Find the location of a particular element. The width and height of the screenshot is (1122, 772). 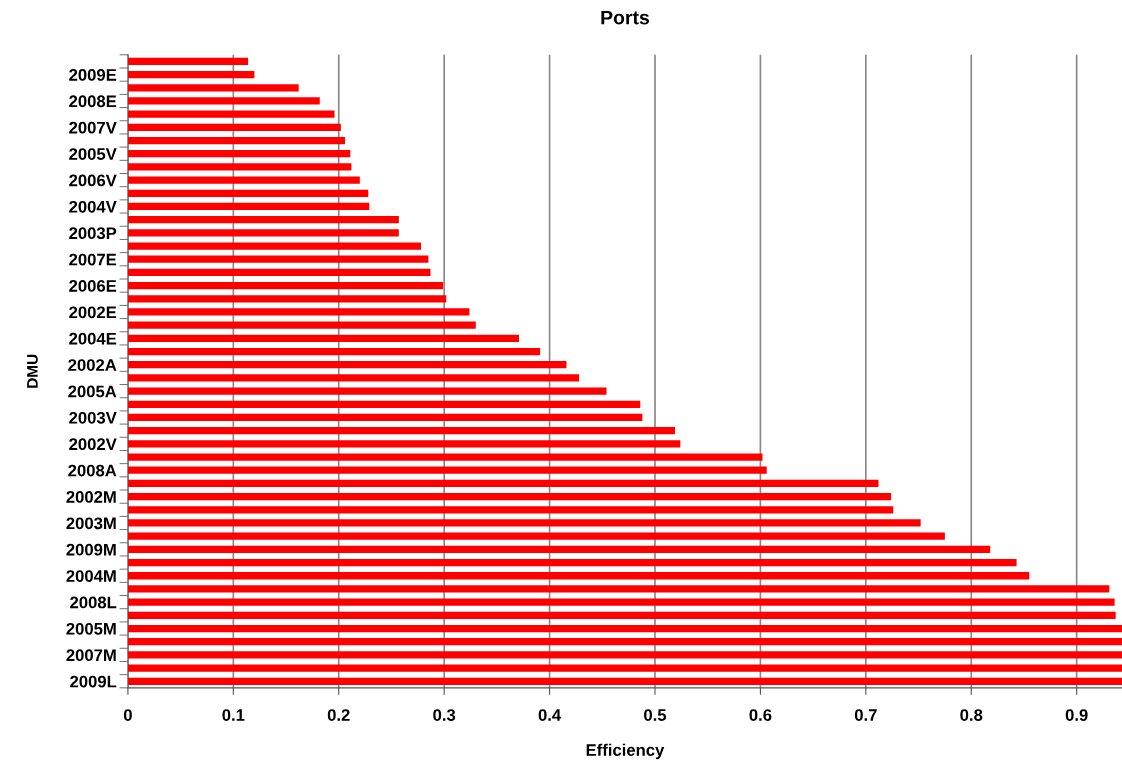

x-tick-label: 0.3 is located at coordinates (444, 715).